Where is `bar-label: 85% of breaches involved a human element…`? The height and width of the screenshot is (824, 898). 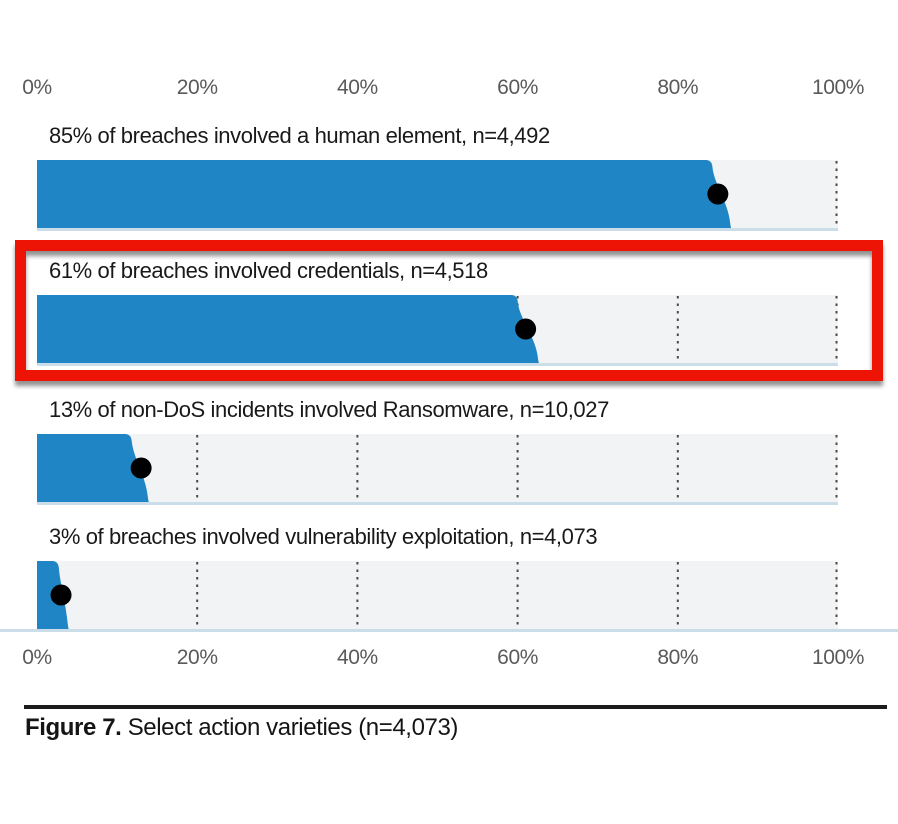 bar-label: 85% of breaches involved a human element… is located at coordinates (299, 135).